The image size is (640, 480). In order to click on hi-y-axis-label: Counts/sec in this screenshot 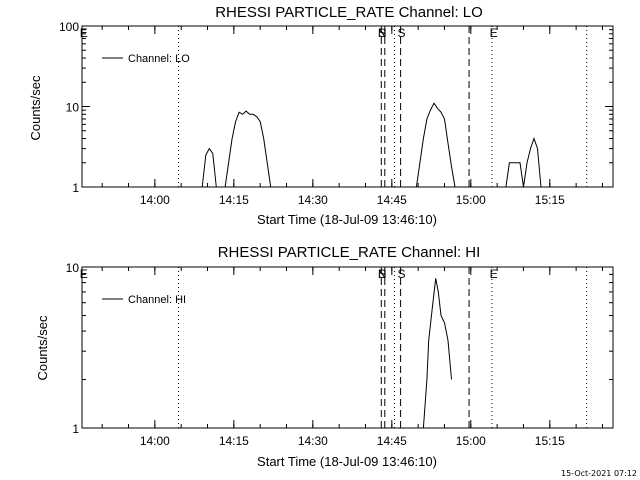, I will do `click(42, 348)`.